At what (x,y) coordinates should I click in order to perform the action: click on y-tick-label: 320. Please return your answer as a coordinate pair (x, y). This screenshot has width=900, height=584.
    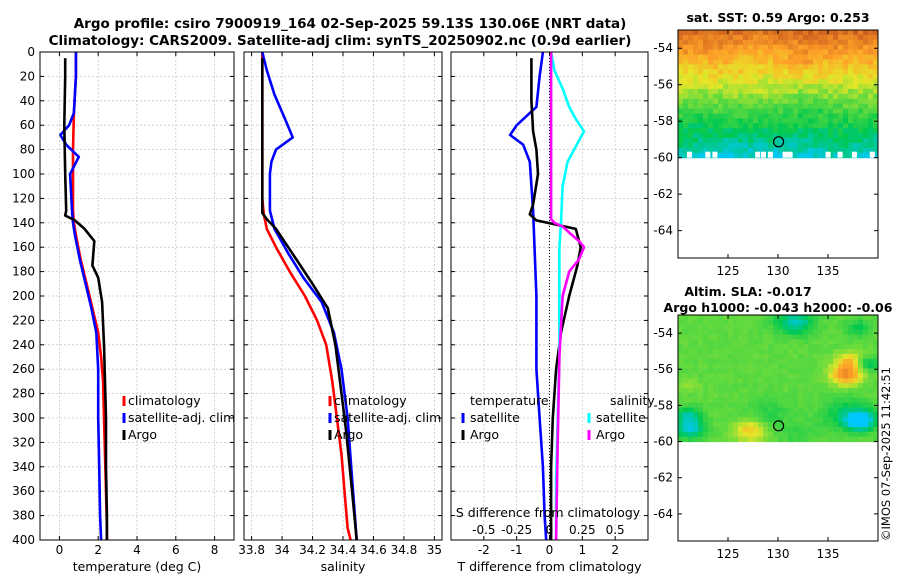
    Looking at the image, I should click on (23, 442).